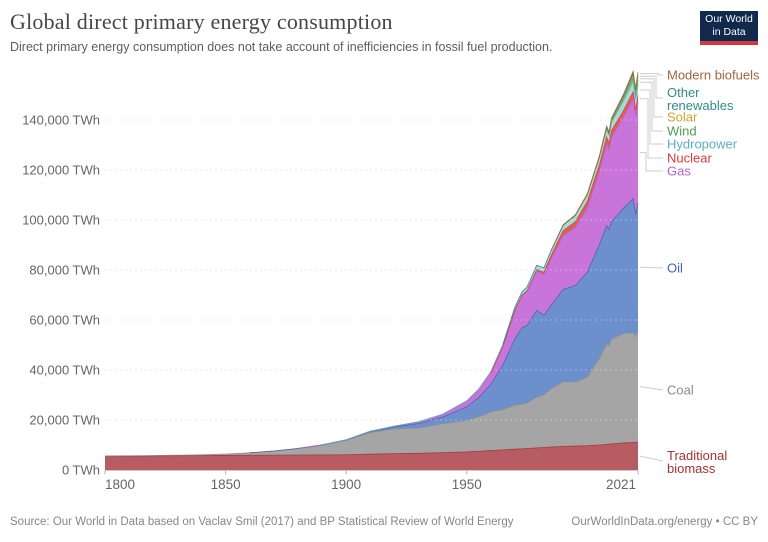 The image size is (768, 542). What do you see at coordinates (651, 87) in the screenshot?
I see `legend-connector-other-renewables` at bounding box center [651, 87].